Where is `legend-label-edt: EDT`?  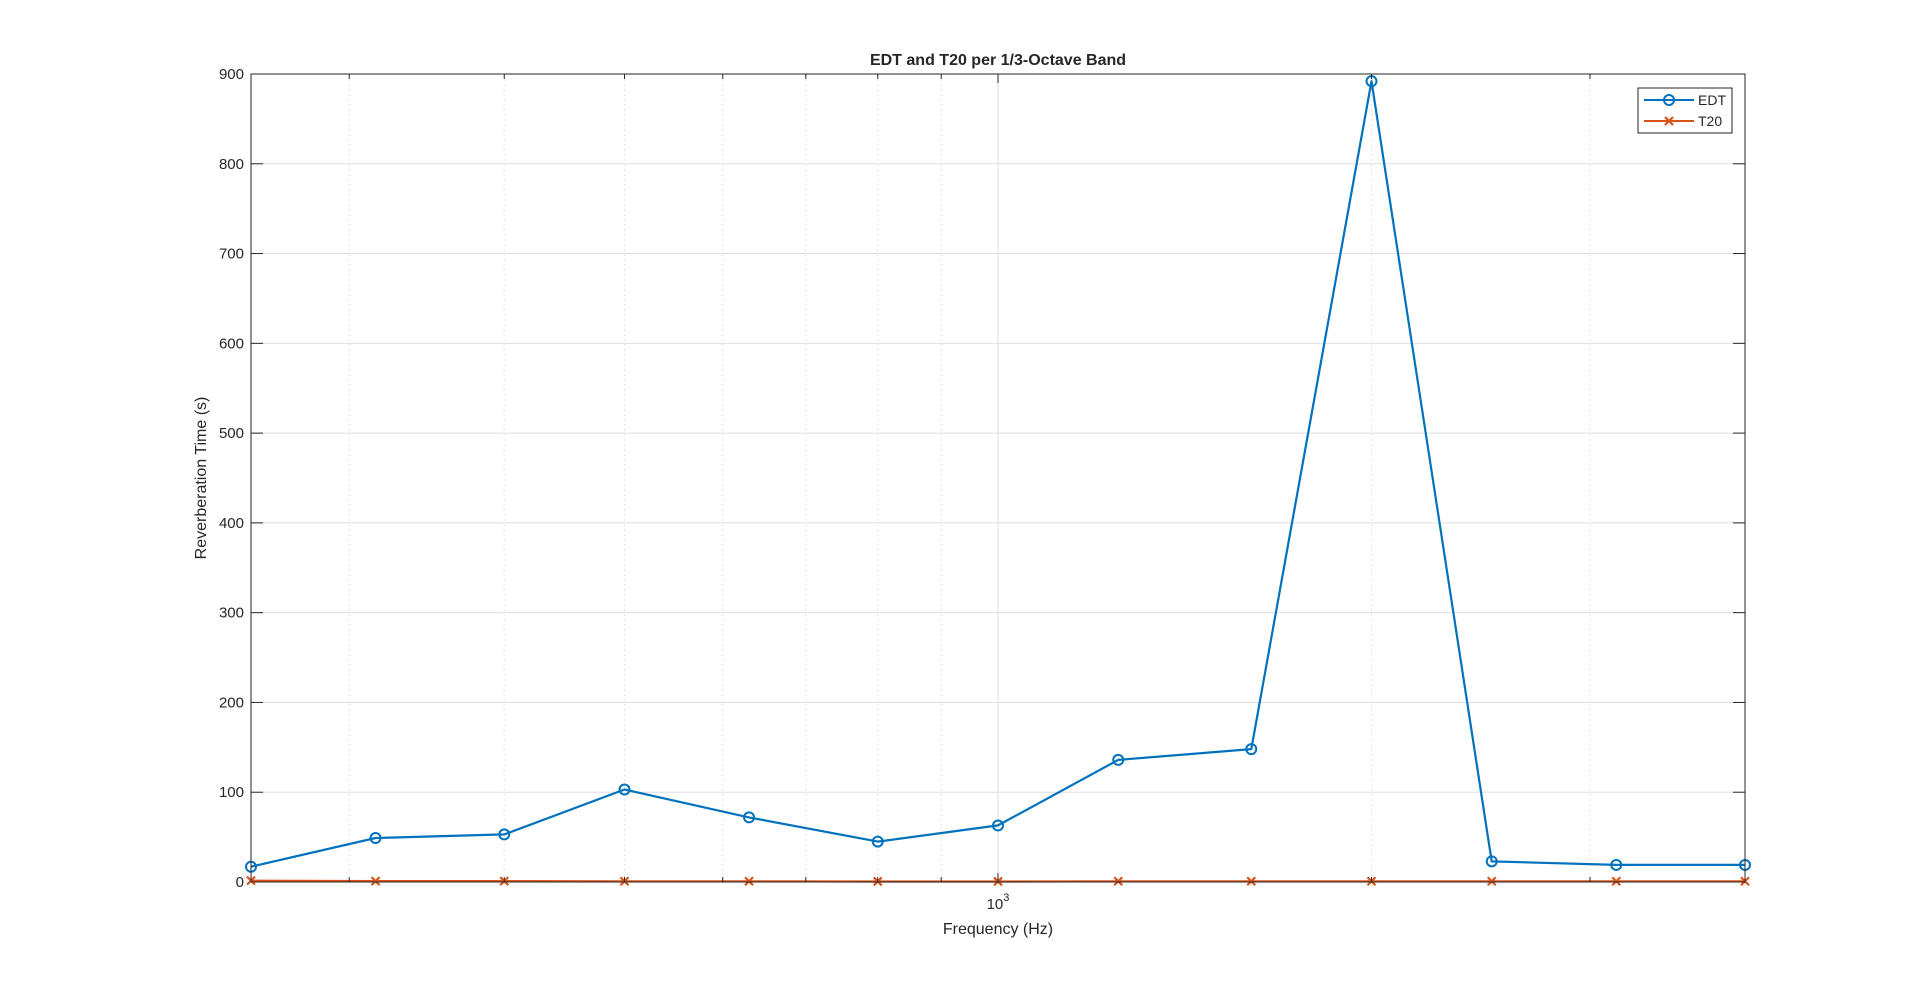 legend-label-edt: EDT is located at coordinates (1712, 100).